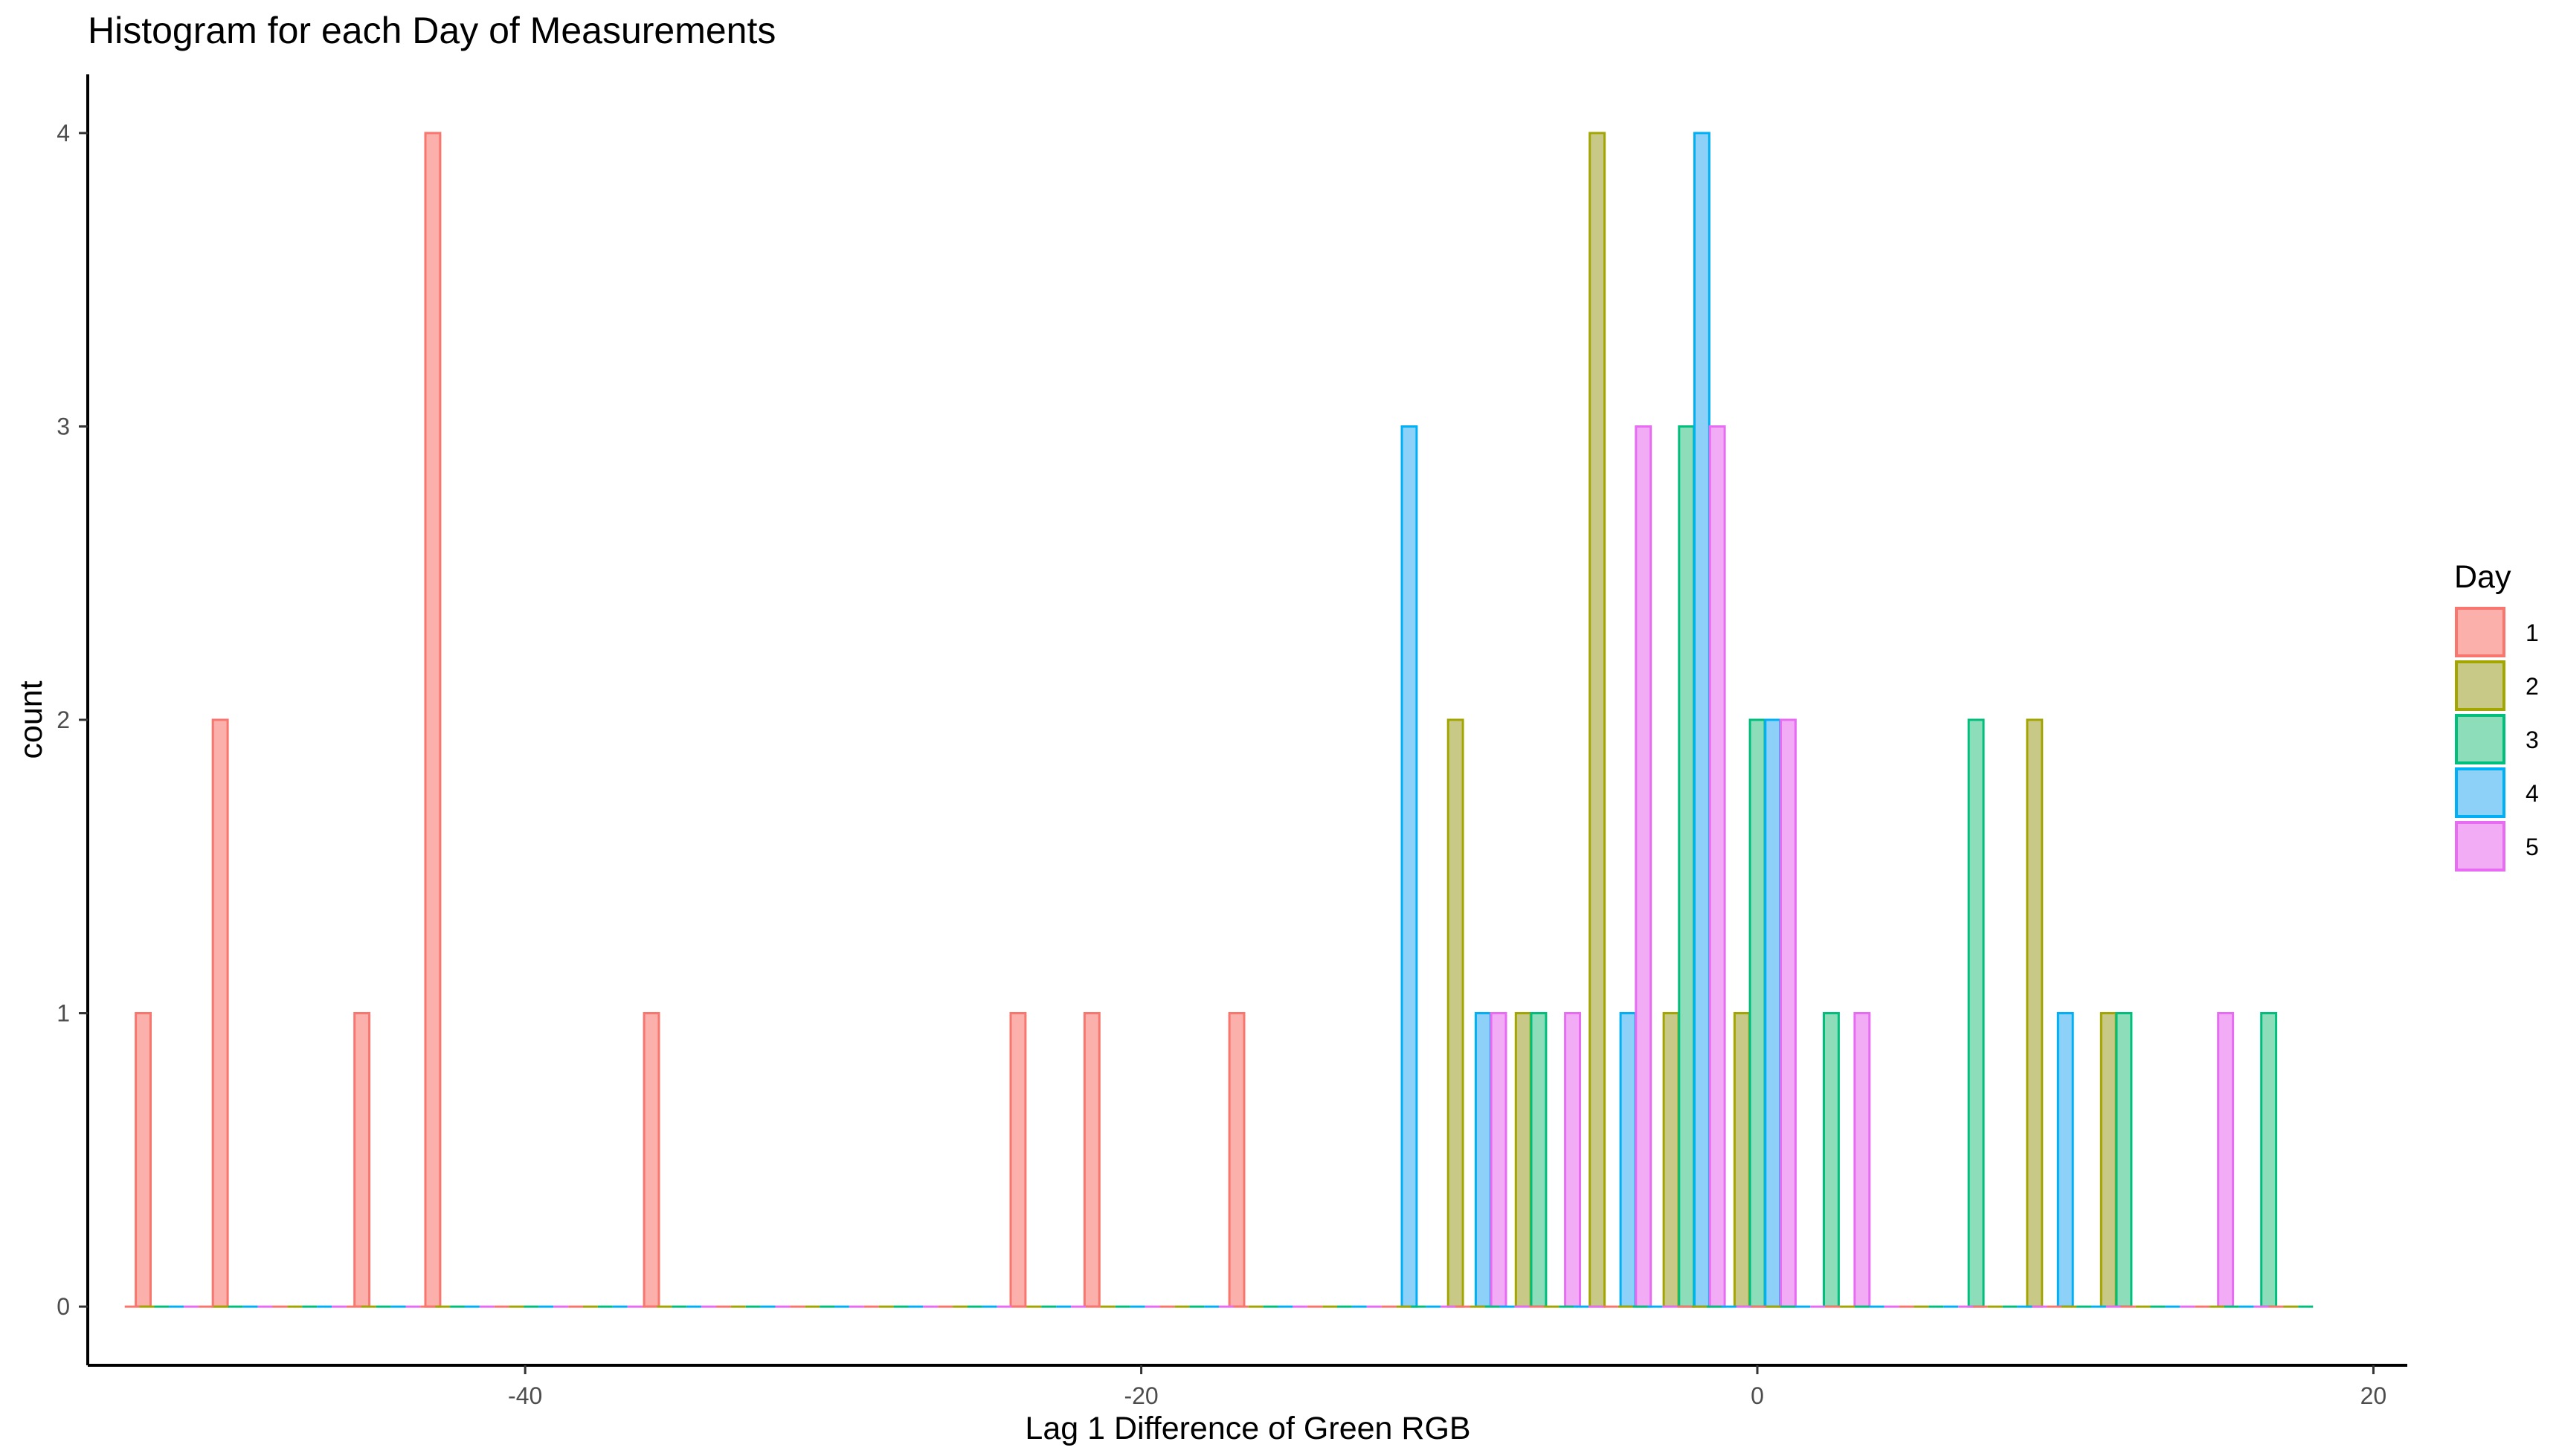 This screenshot has width=2559, height=1456. I want to click on y-tick-label: 0, so click(63, 1307).